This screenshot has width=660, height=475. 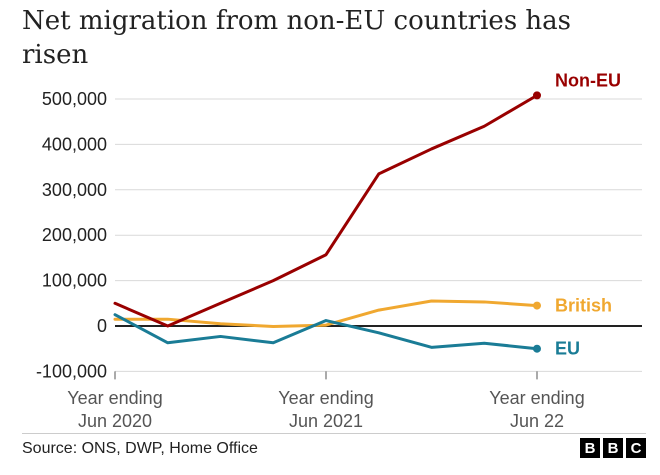 What do you see at coordinates (326, 421) in the screenshot?
I see `x-tick-label: Jun 2021` at bounding box center [326, 421].